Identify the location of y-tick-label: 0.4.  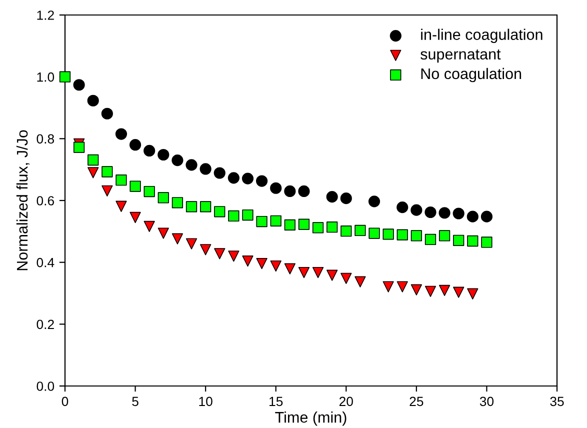
(45, 263).